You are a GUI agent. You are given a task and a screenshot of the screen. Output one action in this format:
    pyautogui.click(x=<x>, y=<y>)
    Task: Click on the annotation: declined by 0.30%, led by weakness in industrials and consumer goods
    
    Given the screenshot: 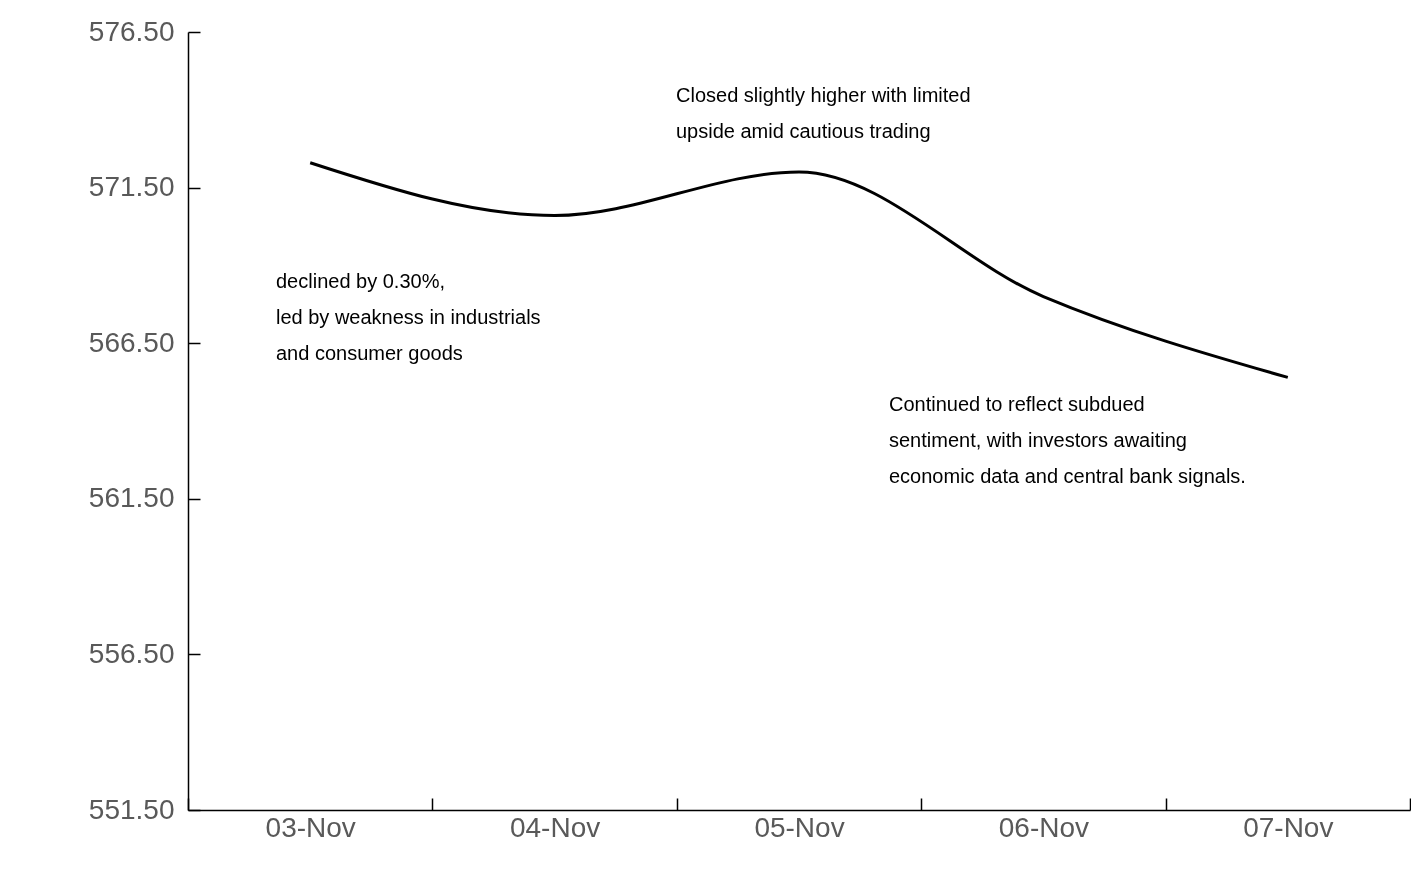 What is the action you would take?
    pyautogui.click(x=408, y=317)
    